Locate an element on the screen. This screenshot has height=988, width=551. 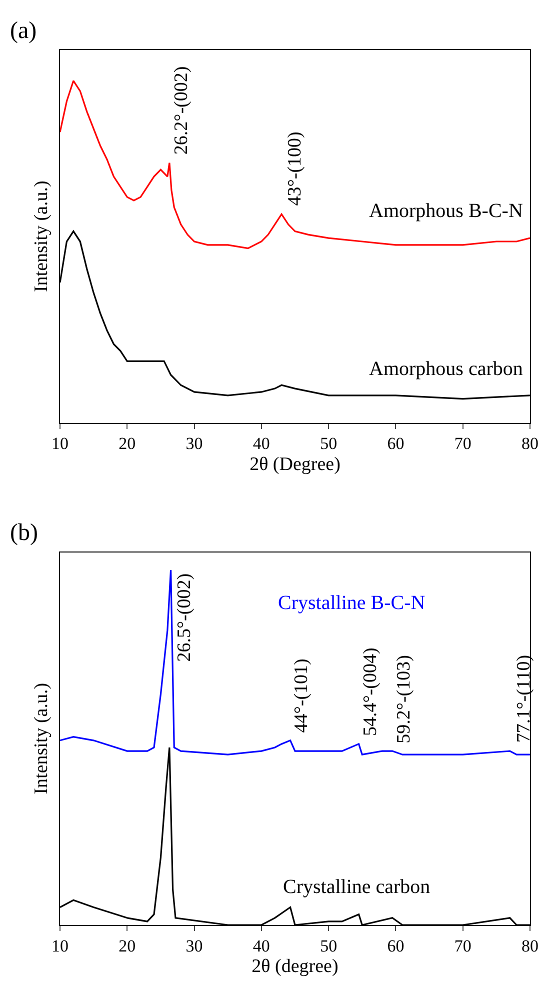
annotation: 54.4°-(004) is located at coordinates (371, 692).